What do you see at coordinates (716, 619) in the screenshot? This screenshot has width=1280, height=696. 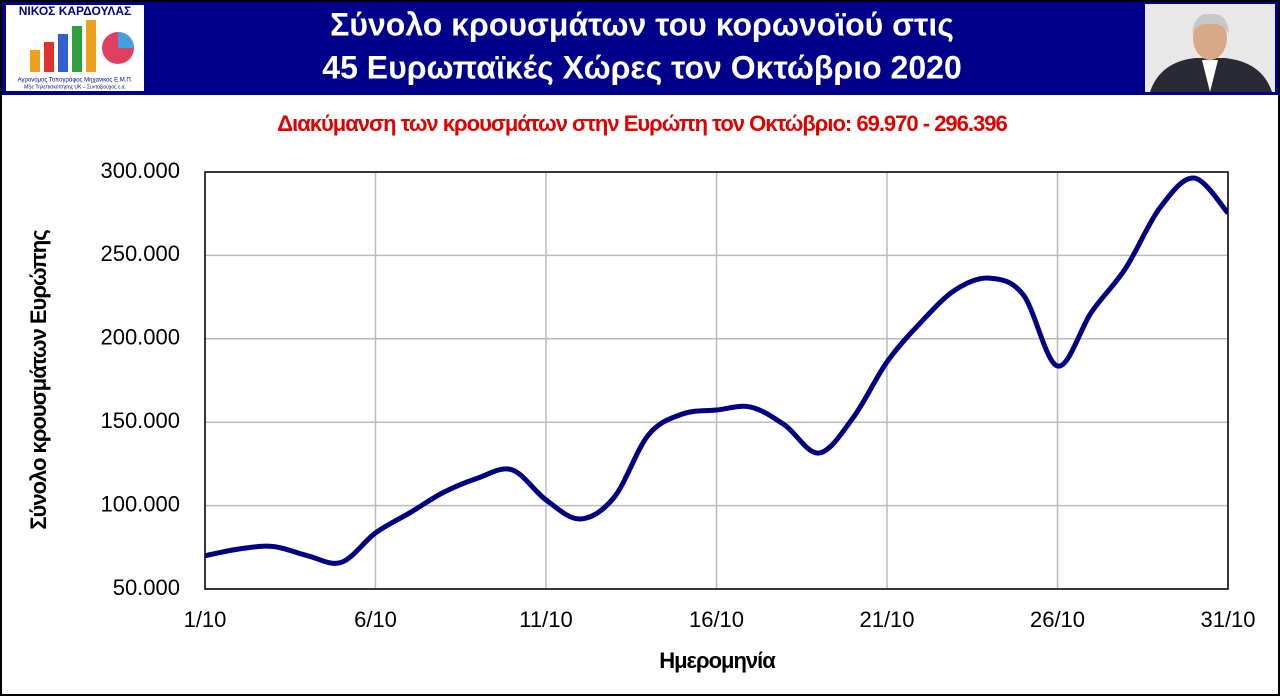 I see `x-tick-label: 16/10` at bounding box center [716, 619].